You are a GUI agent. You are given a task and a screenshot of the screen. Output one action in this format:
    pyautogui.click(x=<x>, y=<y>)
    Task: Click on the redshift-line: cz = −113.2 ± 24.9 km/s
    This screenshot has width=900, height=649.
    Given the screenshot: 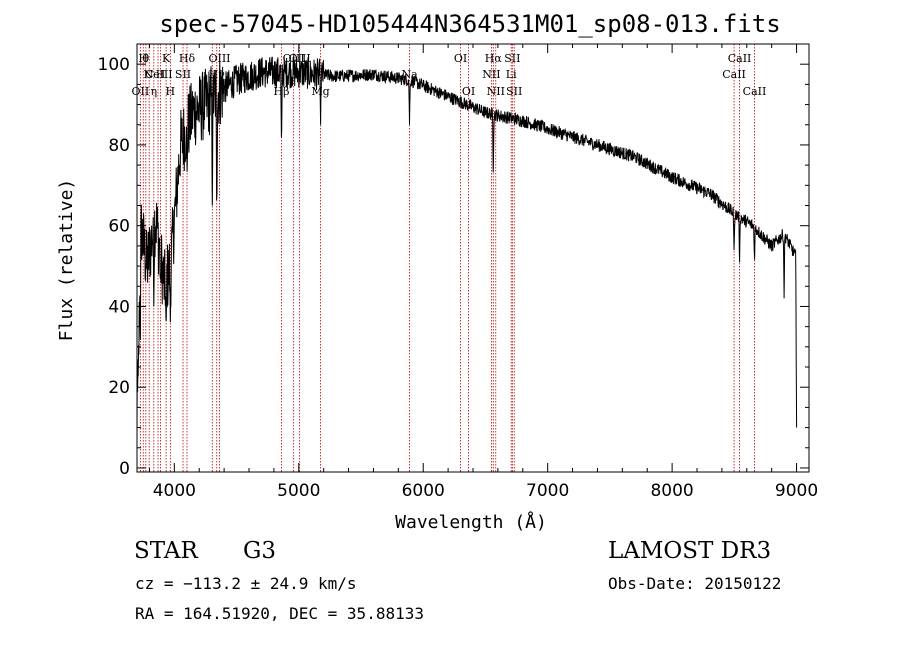 What is the action you would take?
    pyautogui.click(x=246, y=583)
    